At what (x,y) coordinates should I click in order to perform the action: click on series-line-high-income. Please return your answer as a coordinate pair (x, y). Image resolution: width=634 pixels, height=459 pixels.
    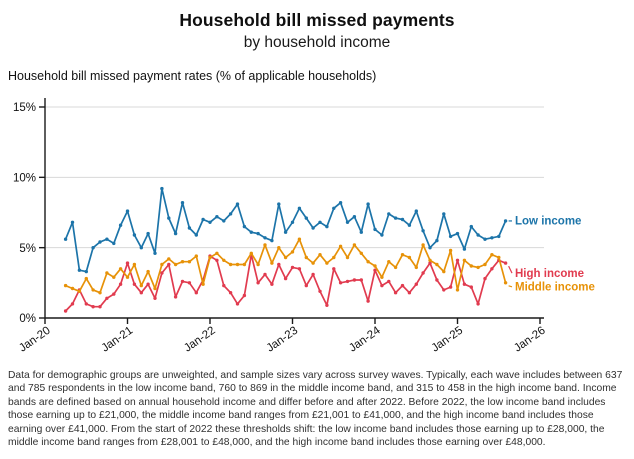
    Looking at the image, I should click on (285, 282).